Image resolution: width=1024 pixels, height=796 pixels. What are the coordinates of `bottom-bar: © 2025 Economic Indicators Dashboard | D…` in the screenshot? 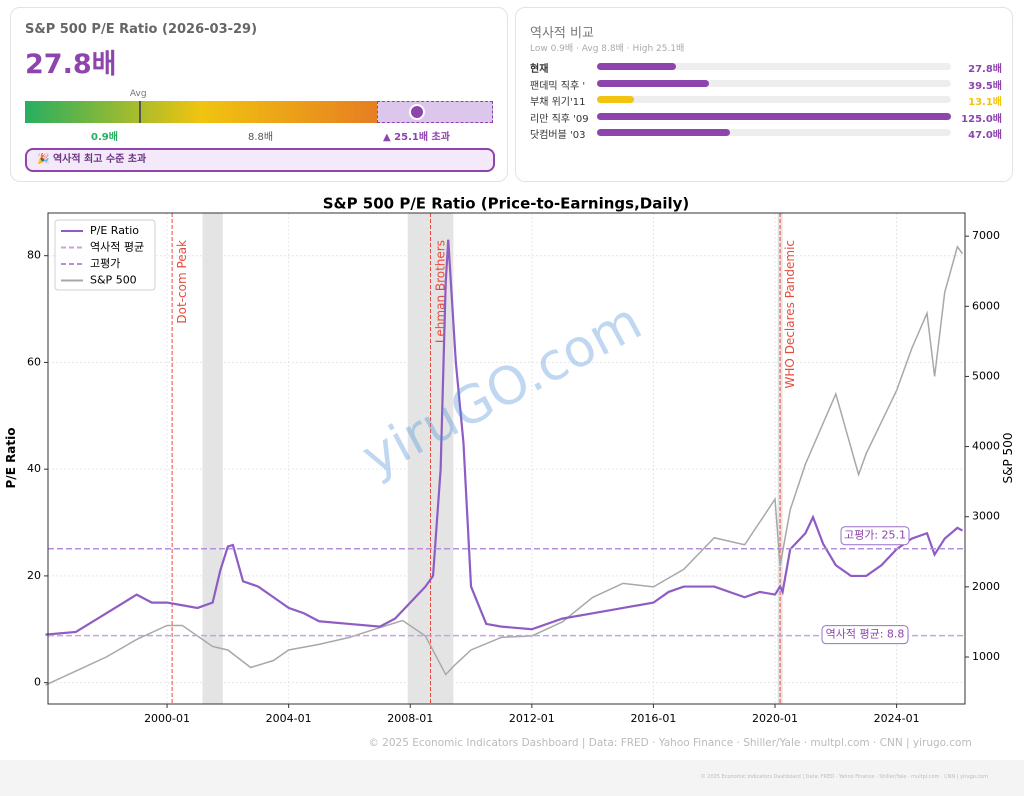 It's located at (512, 778).